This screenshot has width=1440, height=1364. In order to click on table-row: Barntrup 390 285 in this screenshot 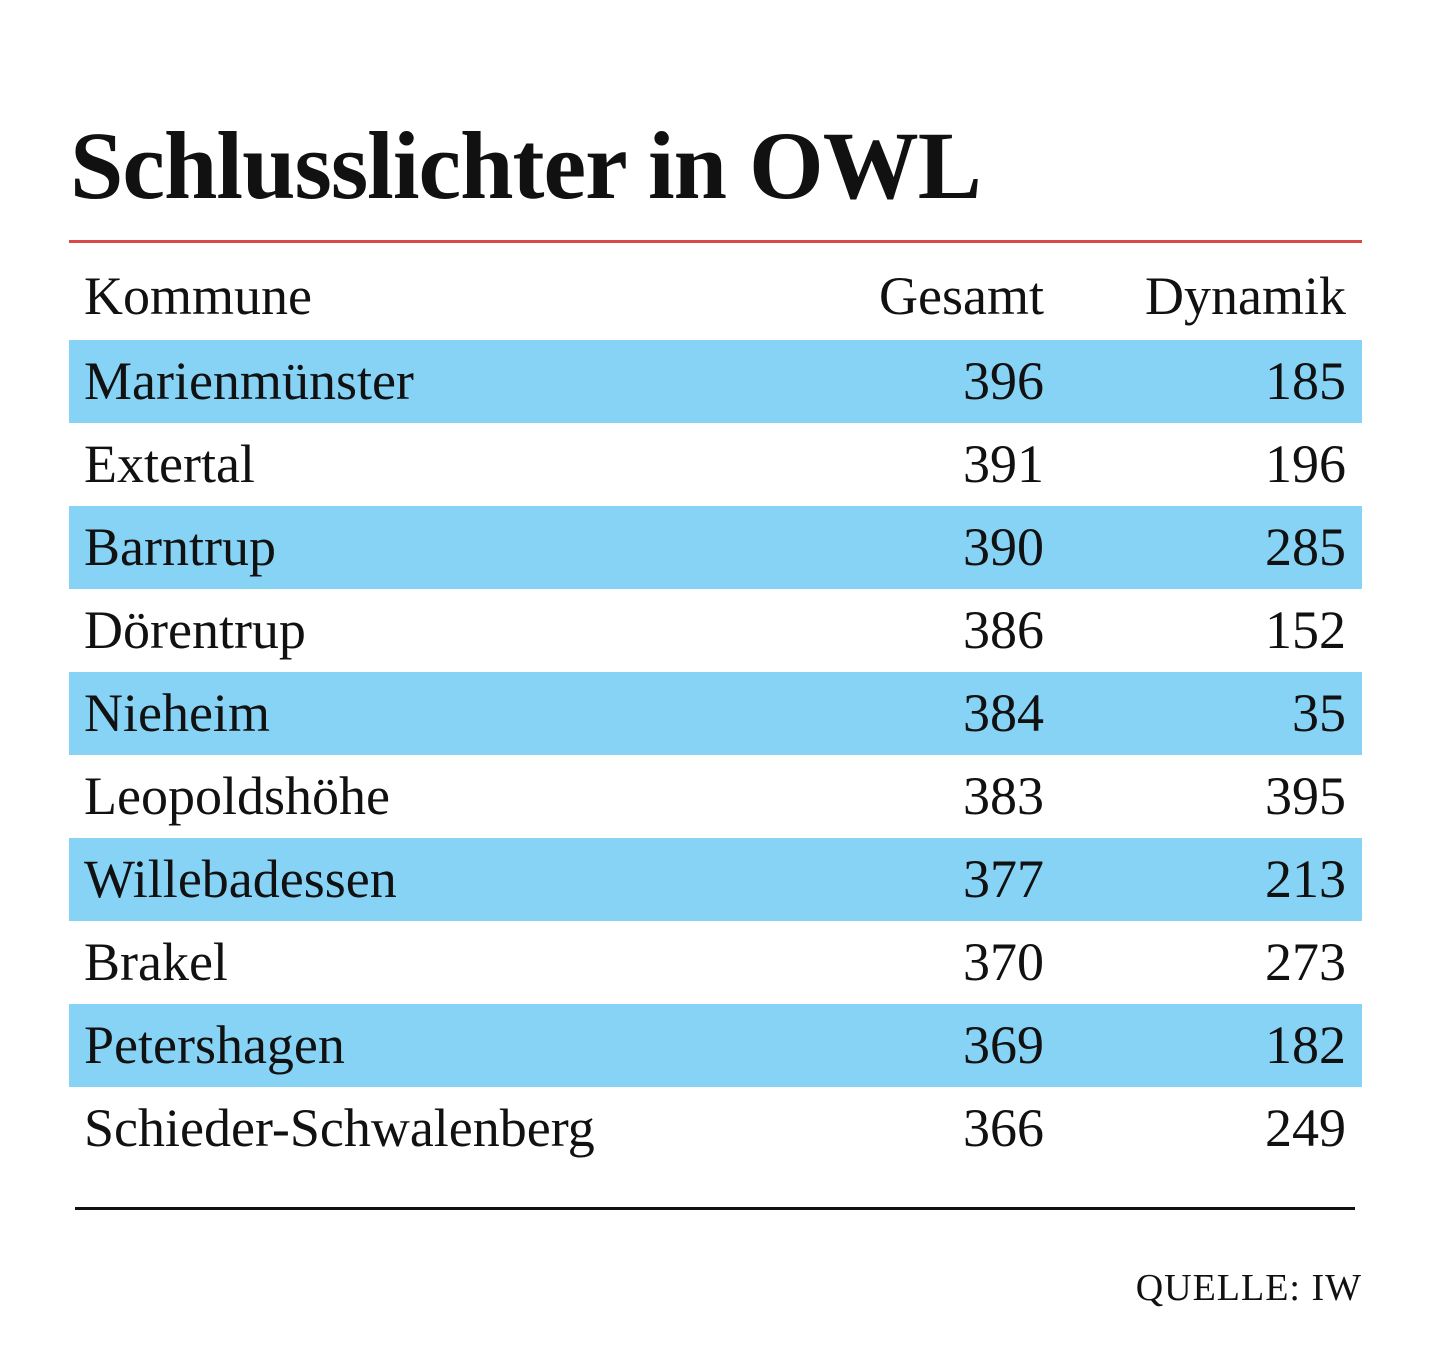, I will do `click(715, 547)`.